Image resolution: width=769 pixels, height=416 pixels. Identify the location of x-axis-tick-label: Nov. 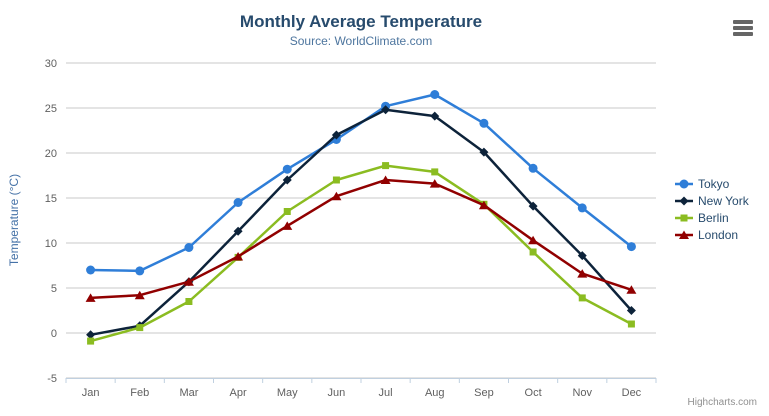
(582, 393).